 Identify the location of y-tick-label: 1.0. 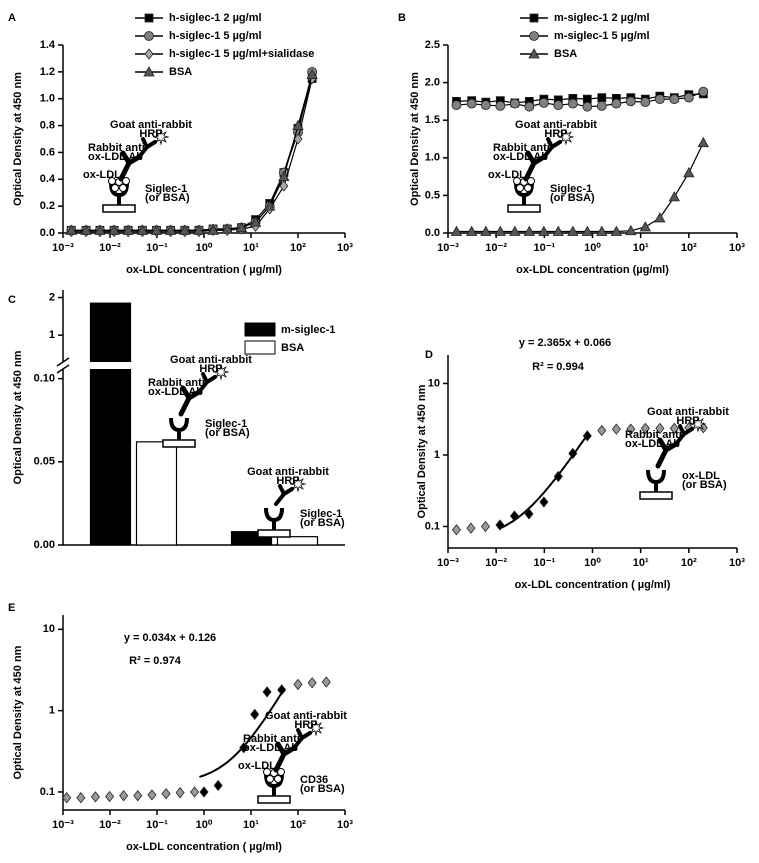
(432, 158).